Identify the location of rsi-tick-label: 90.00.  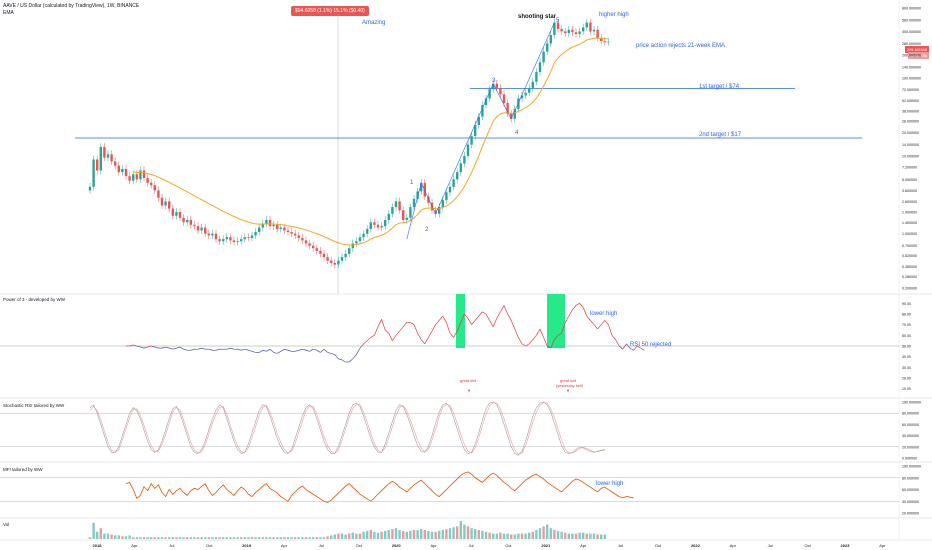
(906, 304).